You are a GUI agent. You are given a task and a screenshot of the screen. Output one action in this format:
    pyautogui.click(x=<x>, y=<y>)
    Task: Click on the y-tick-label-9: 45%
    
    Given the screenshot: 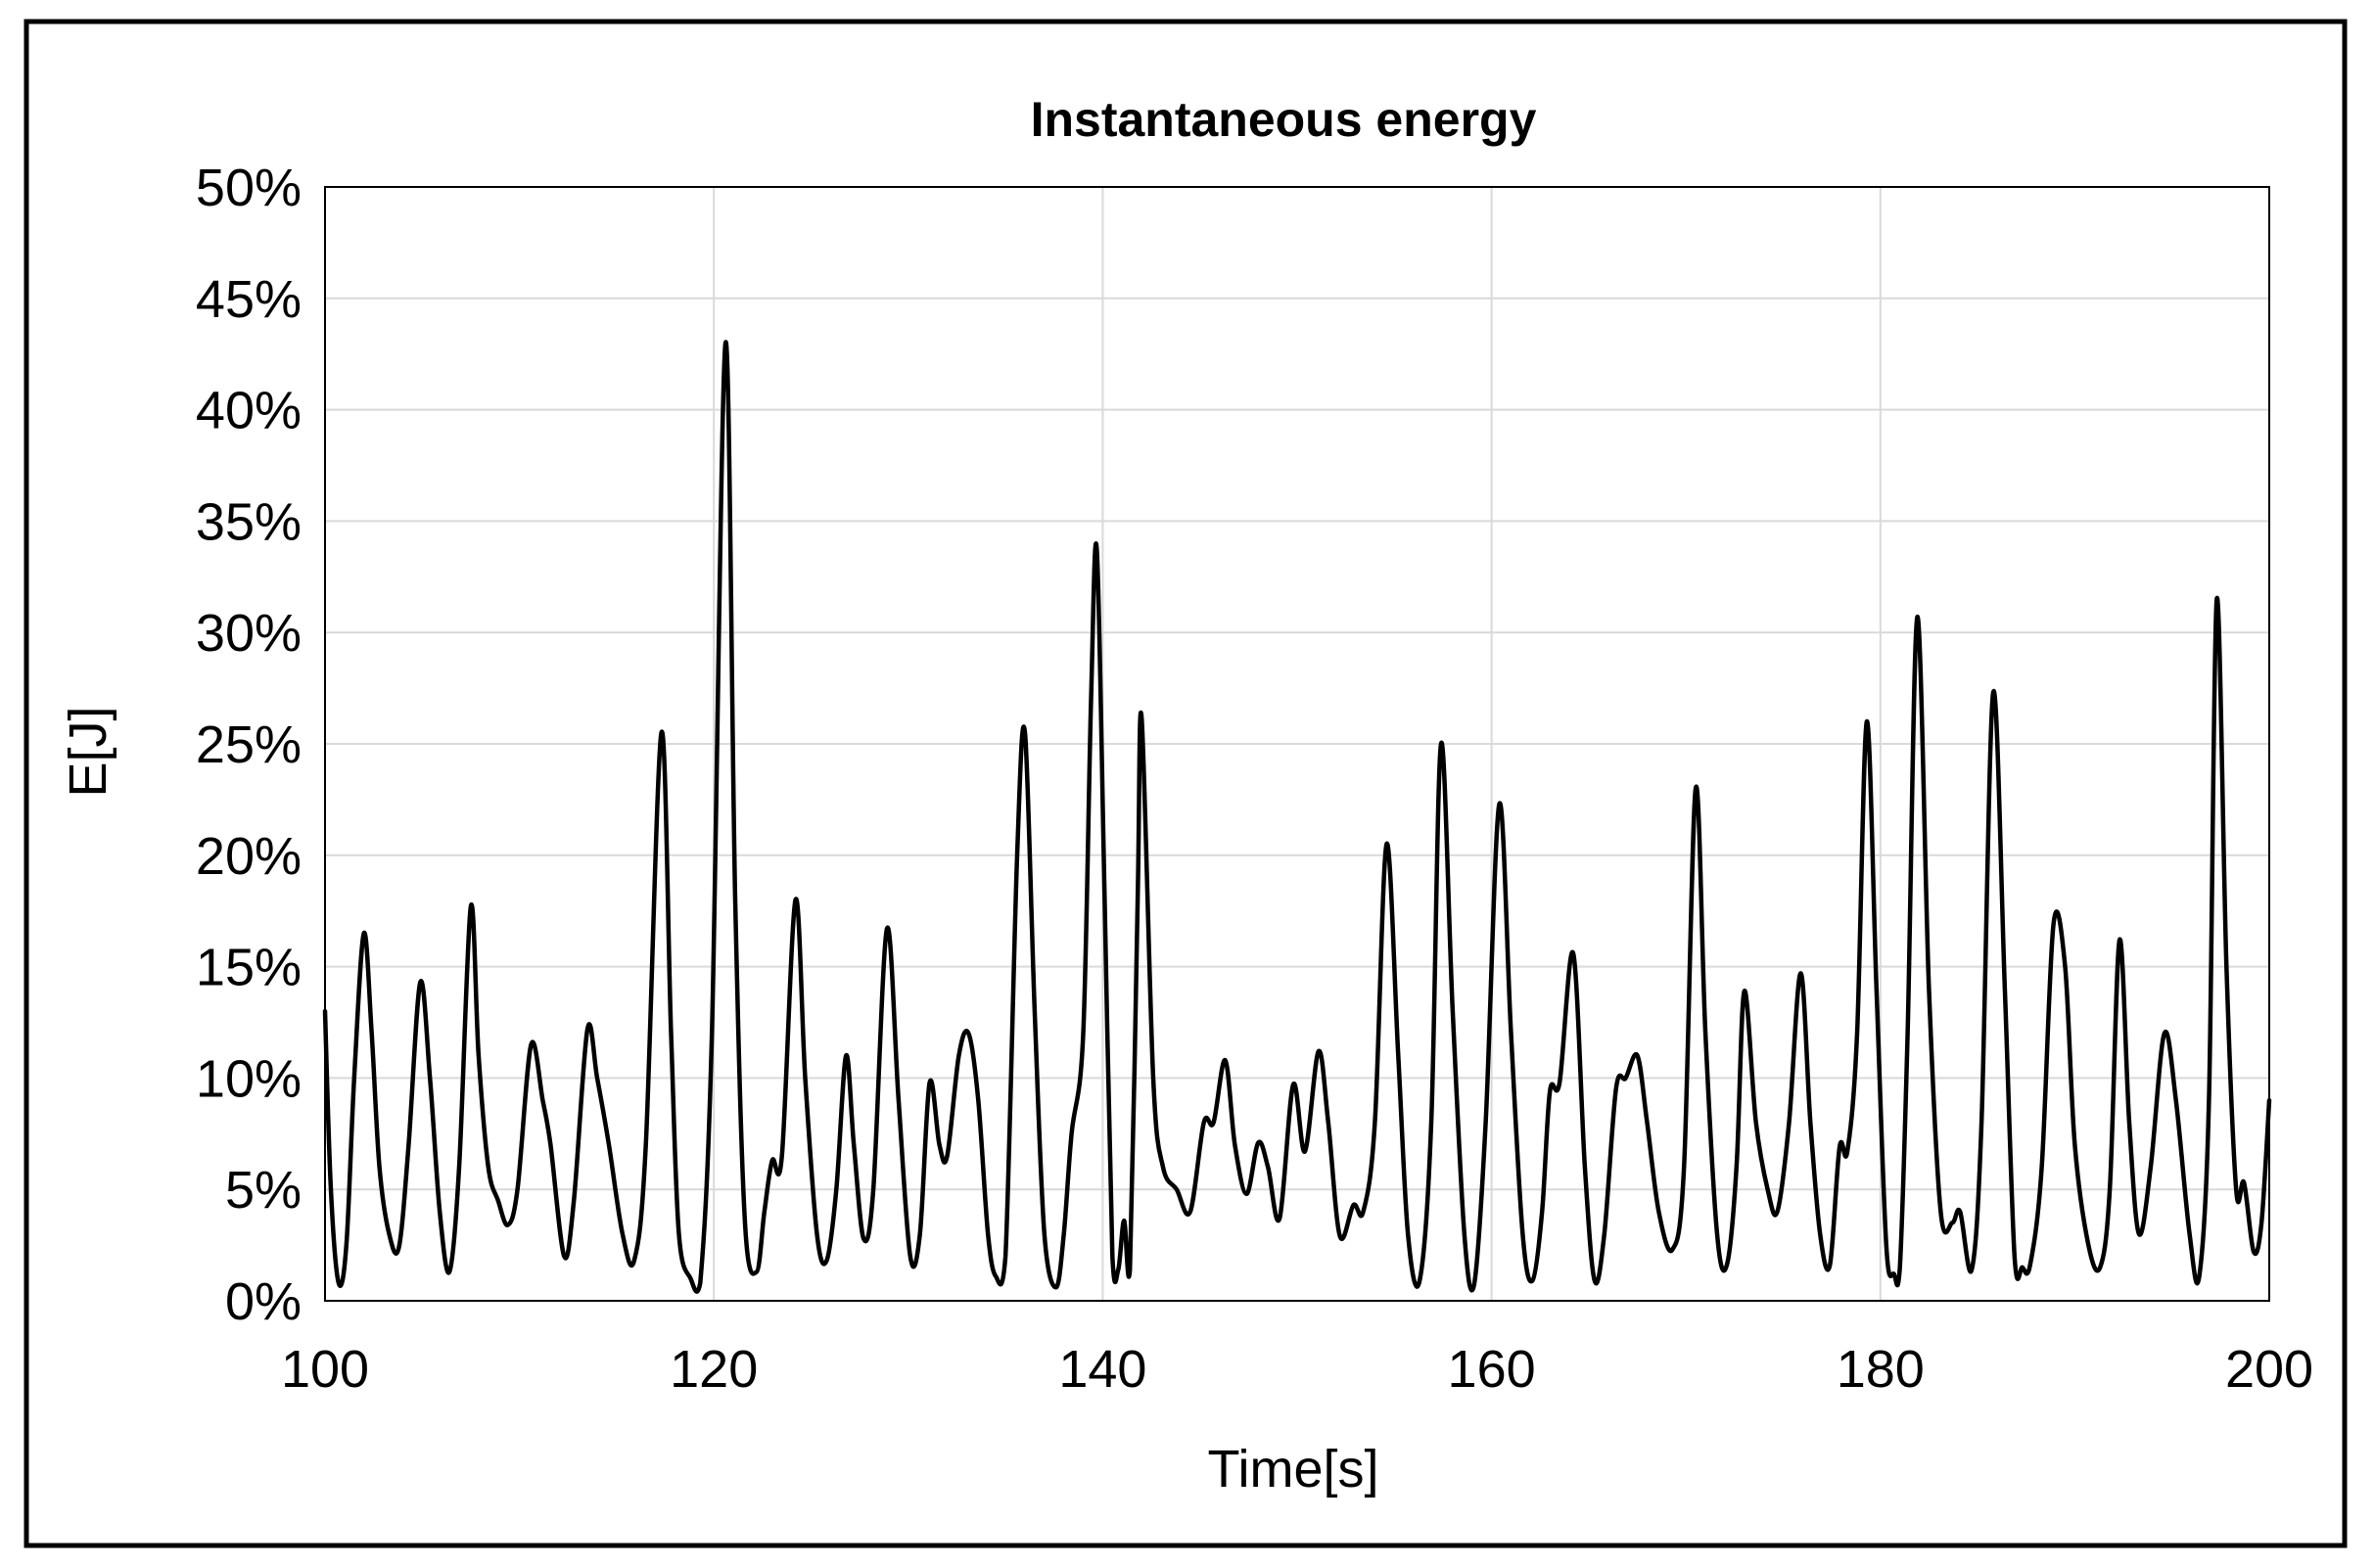 What is the action you would take?
    pyautogui.click(x=249, y=299)
    